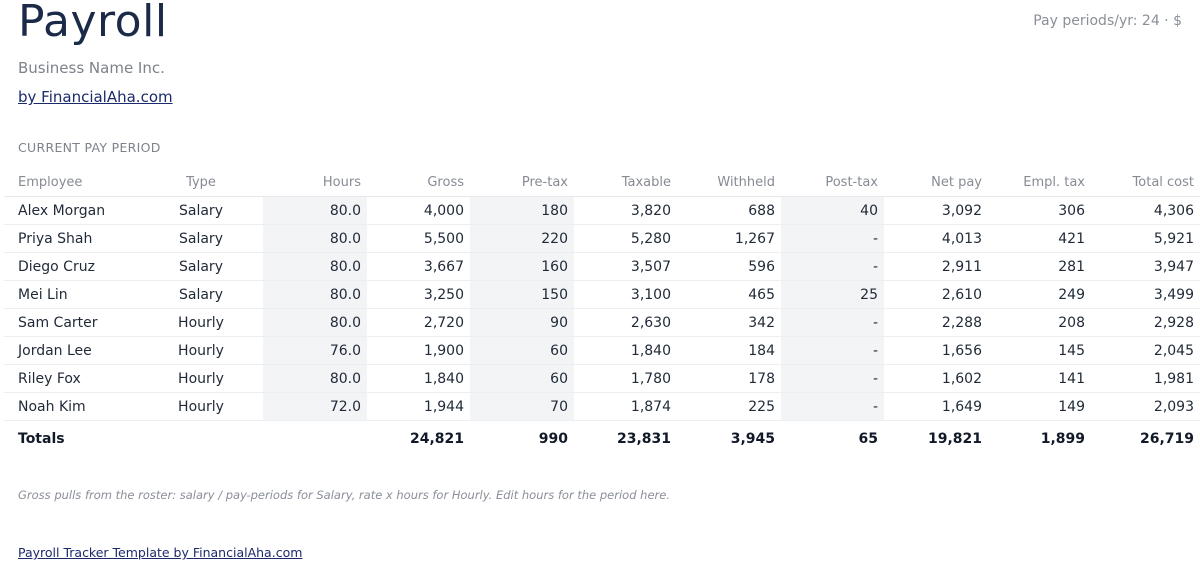  Describe the element at coordinates (1039, 378) in the screenshot. I see `table-cell: 141` at that location.